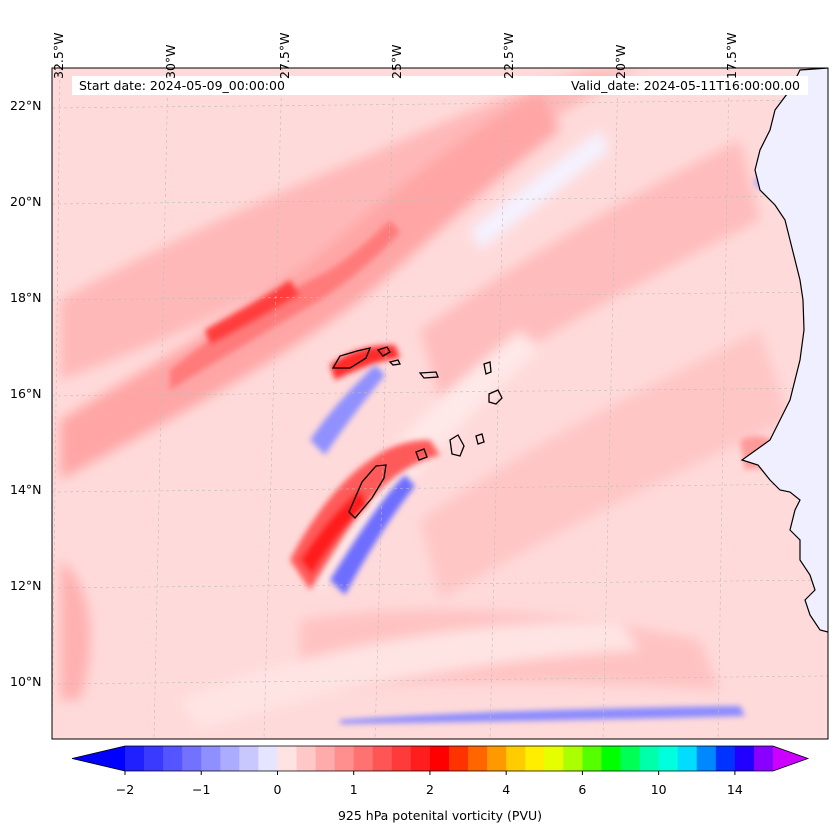 The width and height of the screenshot is (837, 836). What do you see at coordinates (26, 393) in the screenshot?
I see `latitude-label: 16°N` at bounding box center [26, 393].